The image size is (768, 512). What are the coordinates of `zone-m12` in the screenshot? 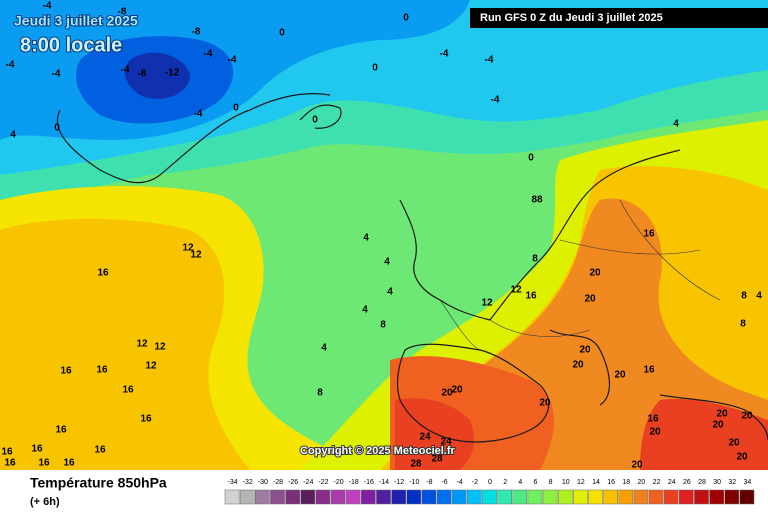 It's located at (157, 75).